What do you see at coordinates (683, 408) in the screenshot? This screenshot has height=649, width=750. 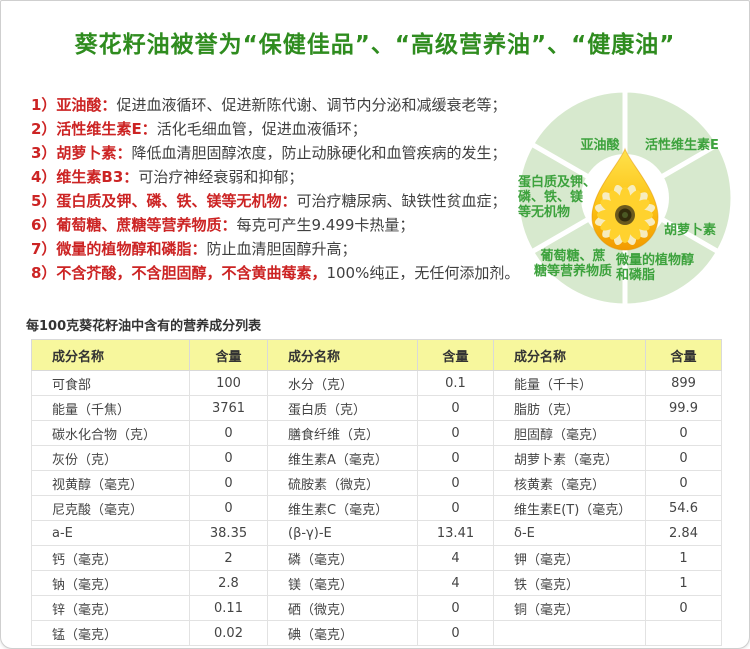 I see `cell-amount: 99.9` at bounding box center [683, 408].